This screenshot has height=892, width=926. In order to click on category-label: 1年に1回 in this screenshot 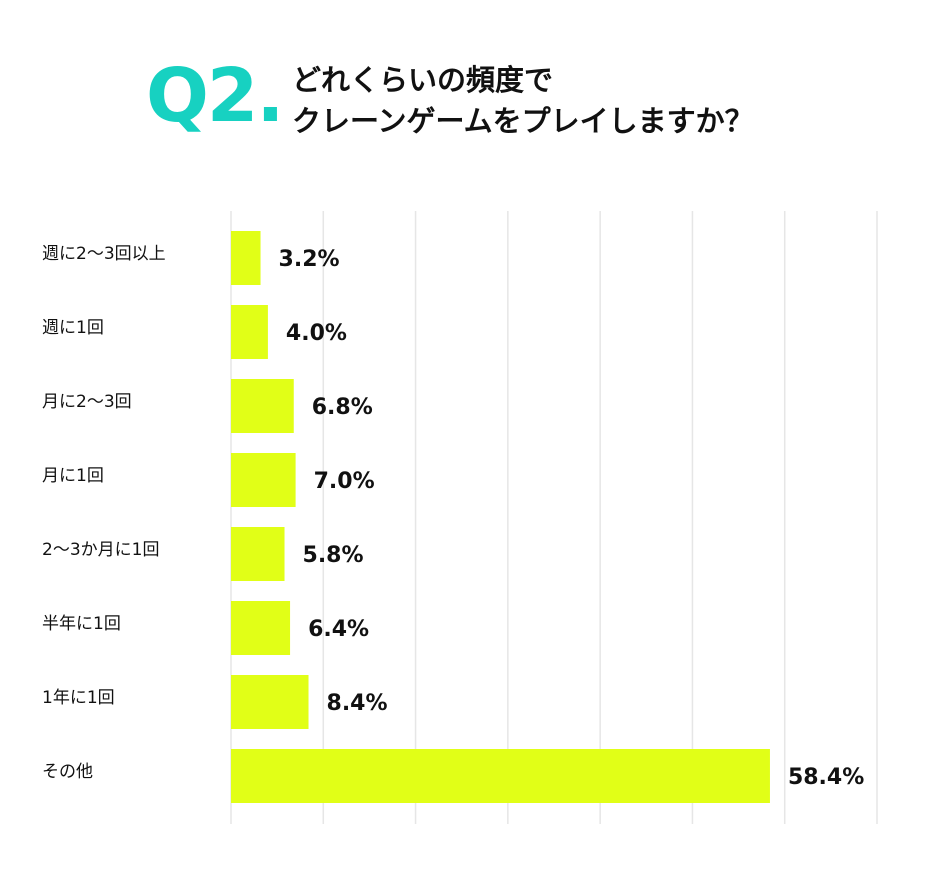, I will do `click(78, 698)`.